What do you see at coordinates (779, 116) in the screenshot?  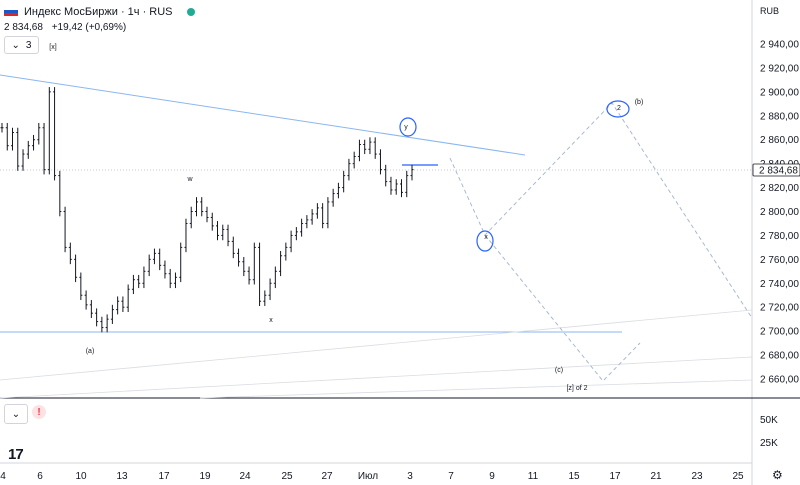 I see `price-tick-label: 2 880,00` at bounding box center [779, 116].